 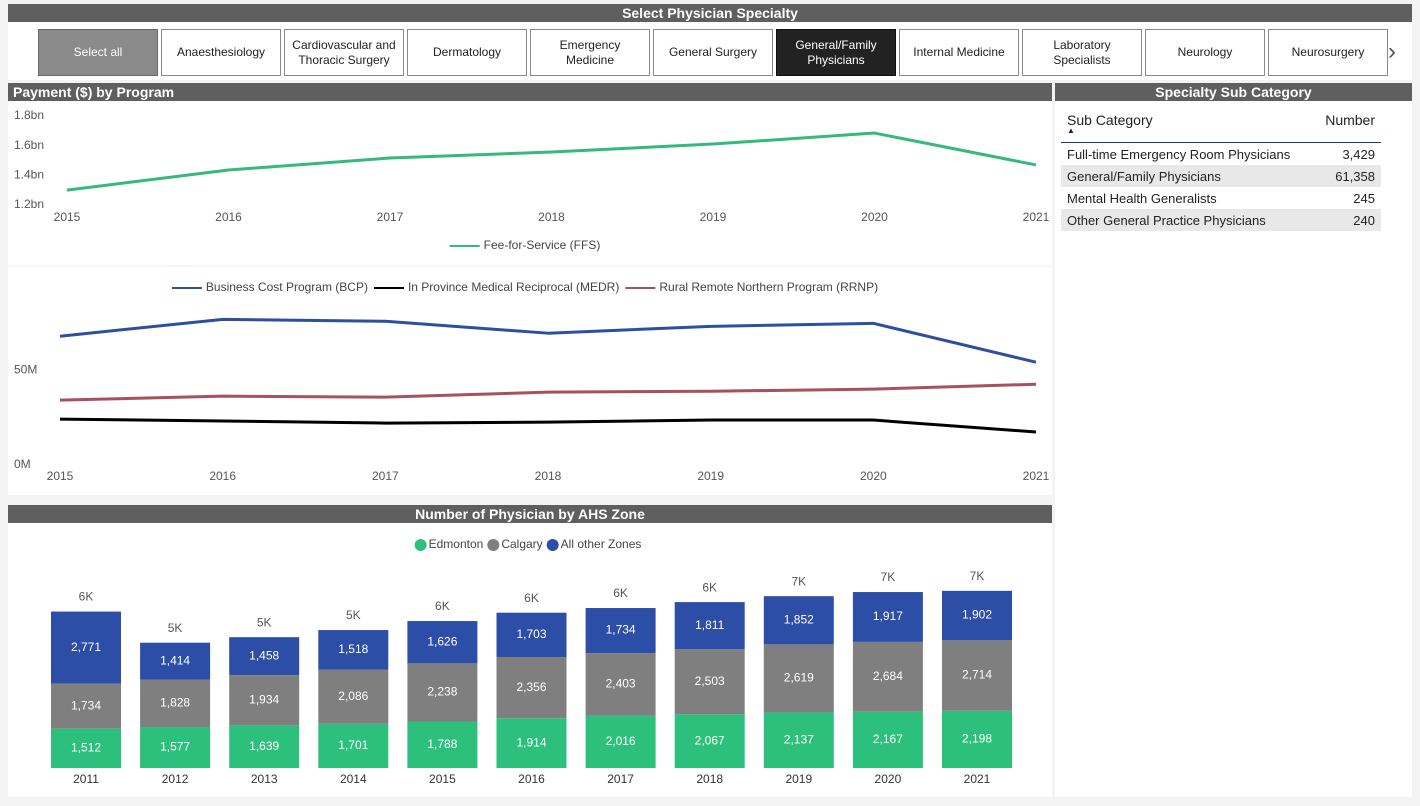 What do you see at coordinates (467, 52) in the screenshot?
I see `slicer-button: Dermatology` at bounding box center [467, 52].